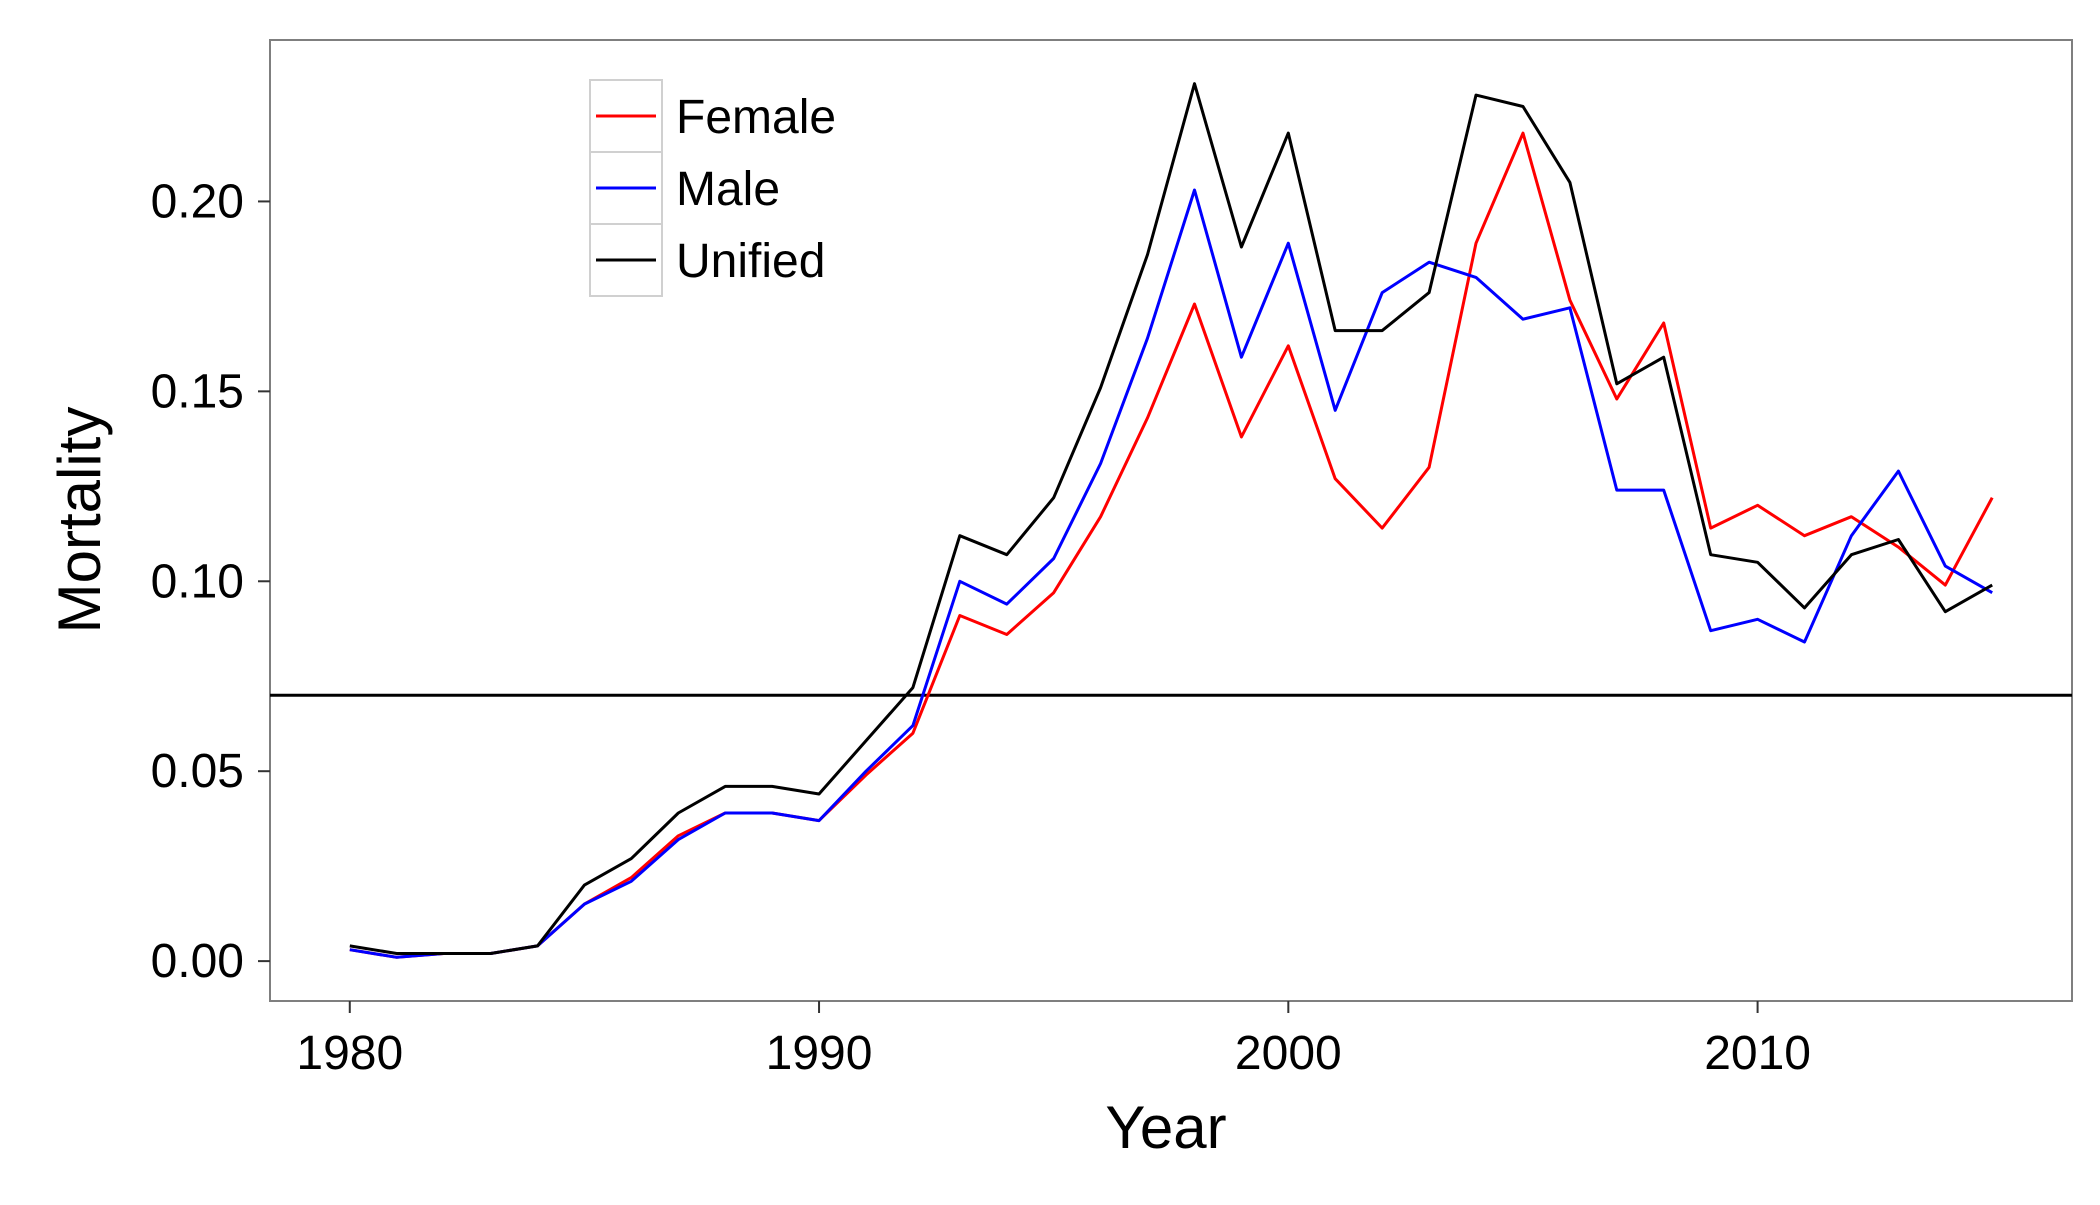 This screenshot has height=1205, width=2100. Describe the element at coordinates (756, 117) in the screenshot. I see `legend-label-female: Female` at that location.